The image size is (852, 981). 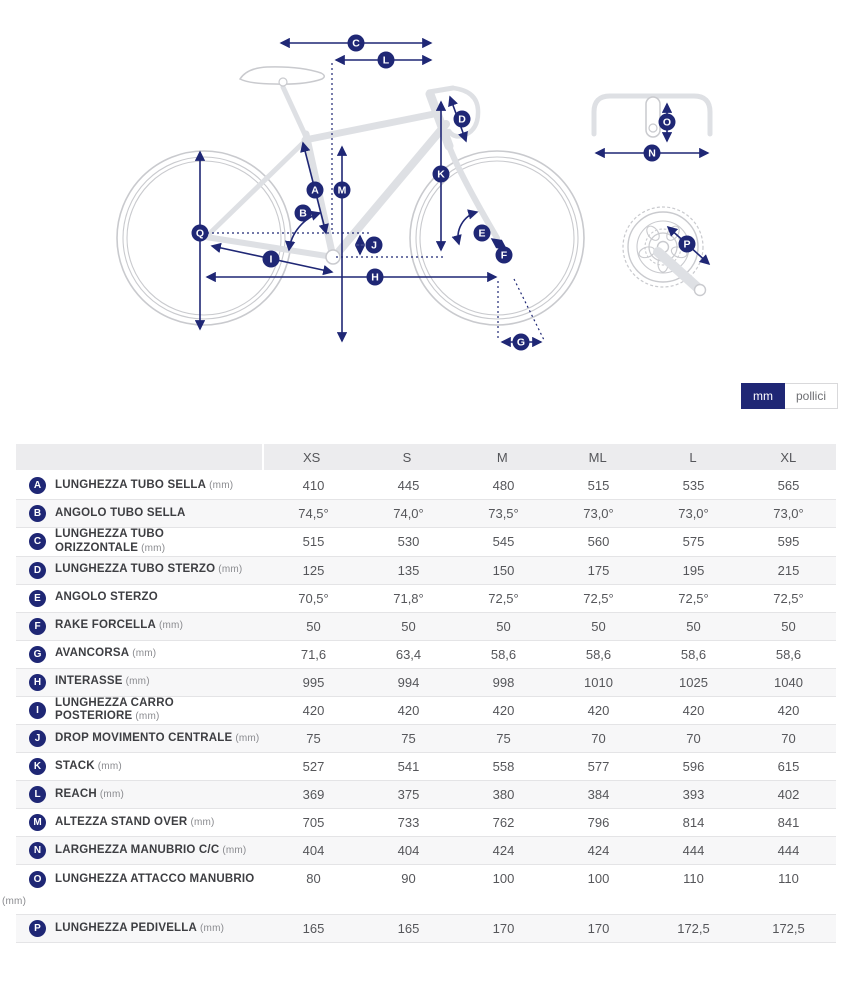 I want to click on value-m: 73,5°, so click(x=503, y=513).